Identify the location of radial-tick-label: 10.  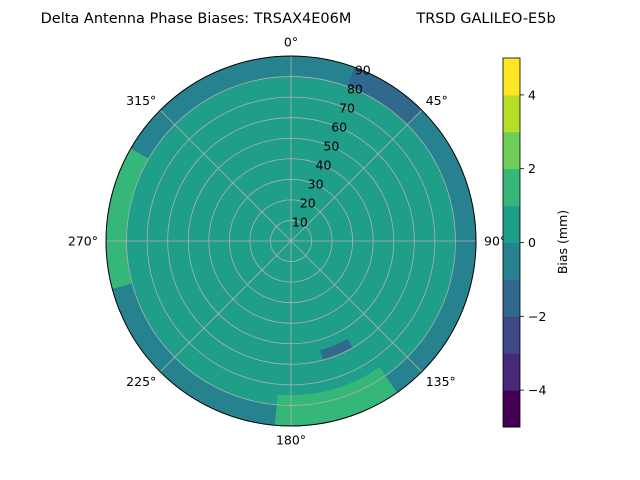
(300, 222).